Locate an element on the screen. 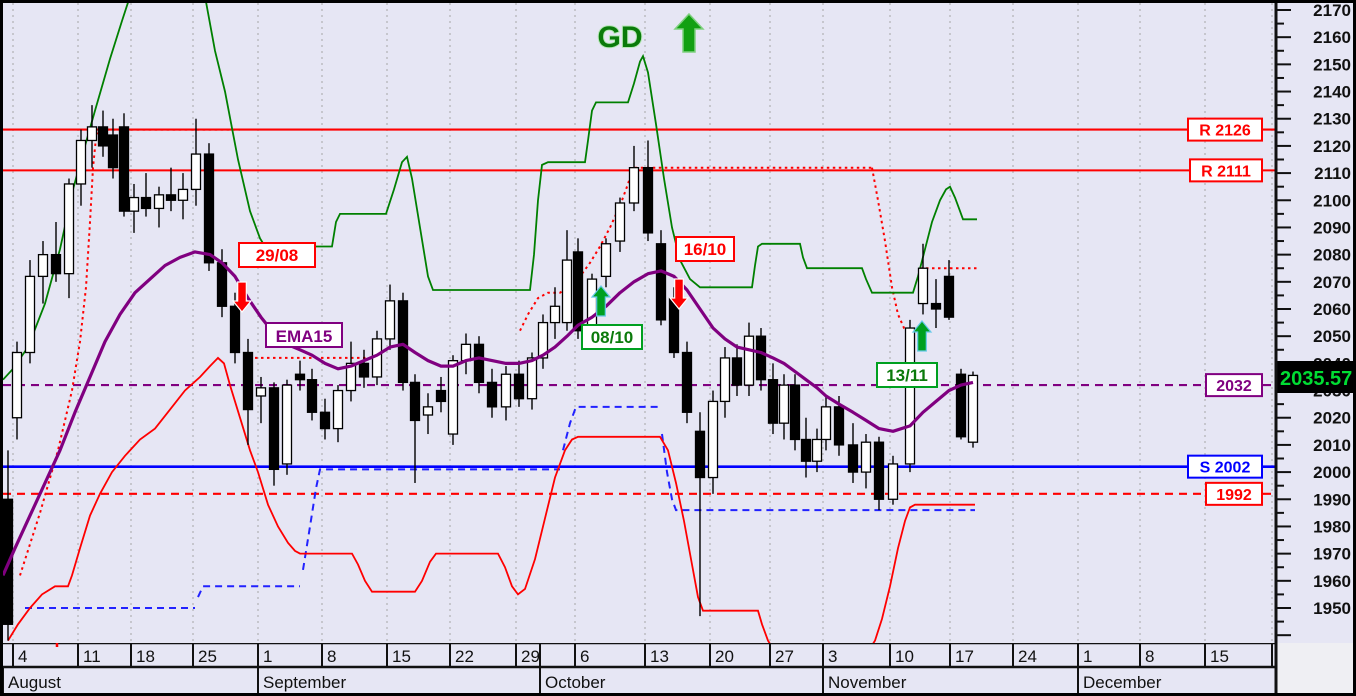 The height and width of the screenshot is (696, 1356). level-label-1992 is located at coordinates (1234, 493).